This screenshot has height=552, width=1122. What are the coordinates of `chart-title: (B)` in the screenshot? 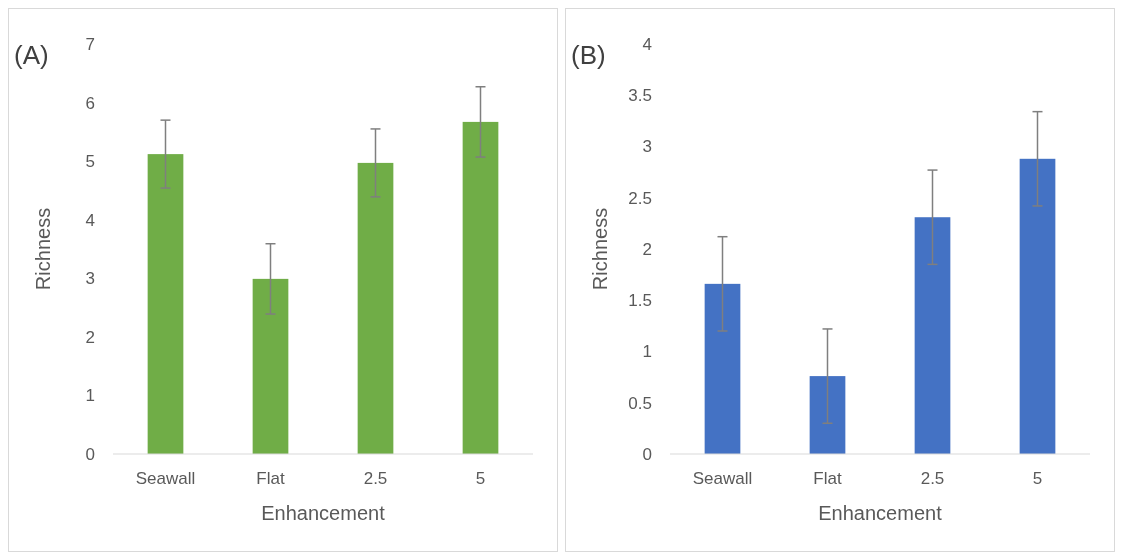 It's located at (588, 55).